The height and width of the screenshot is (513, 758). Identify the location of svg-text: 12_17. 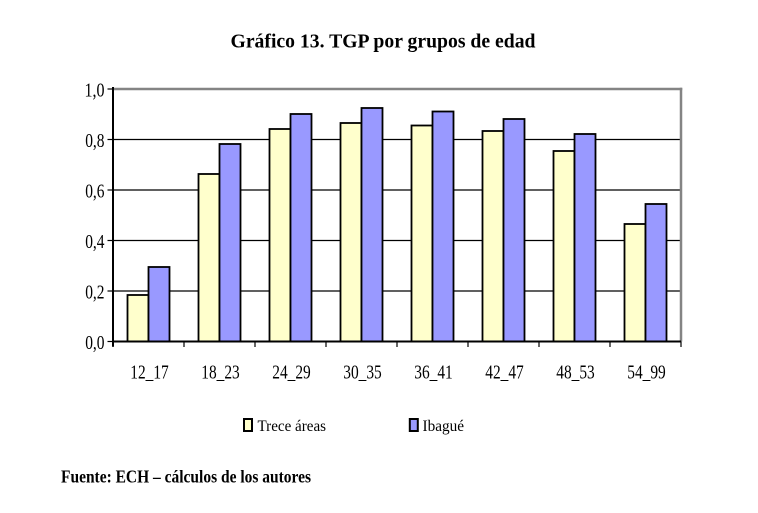
(149, 373).